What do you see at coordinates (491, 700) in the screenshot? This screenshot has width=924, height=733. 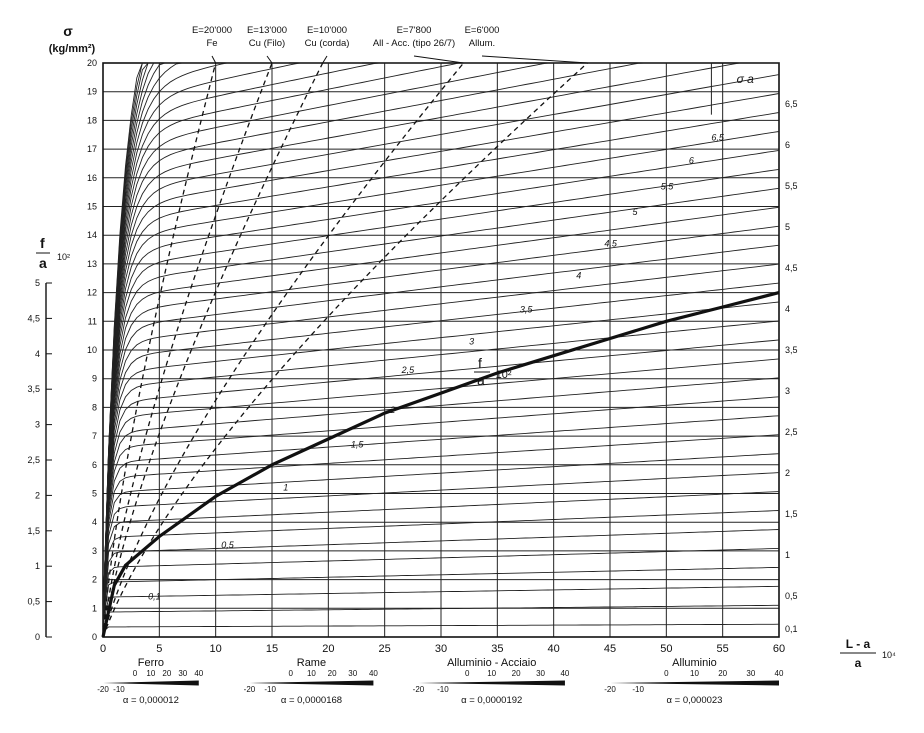 I see `scale-alpha: α = 0,0000192` at bounding box center [491, 700].